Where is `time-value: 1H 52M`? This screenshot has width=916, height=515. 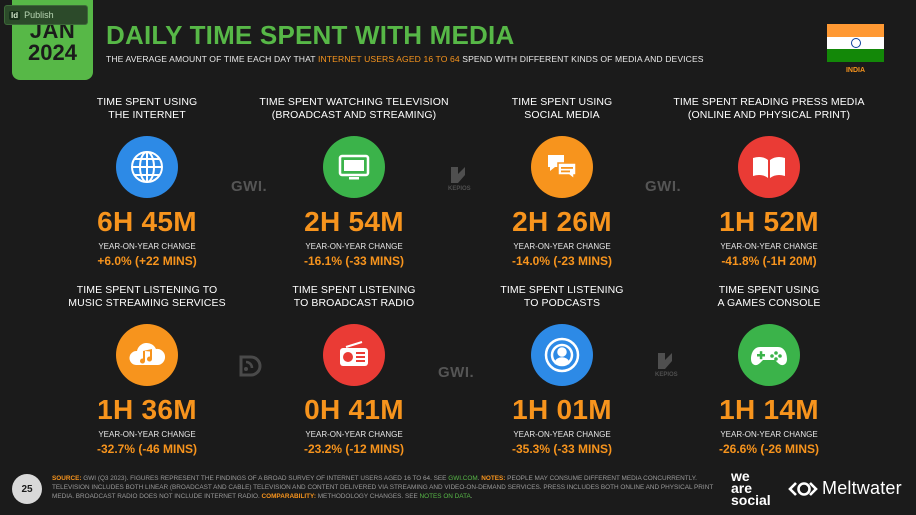 time-value: 1H 52M is located at coordinates (769, 221).